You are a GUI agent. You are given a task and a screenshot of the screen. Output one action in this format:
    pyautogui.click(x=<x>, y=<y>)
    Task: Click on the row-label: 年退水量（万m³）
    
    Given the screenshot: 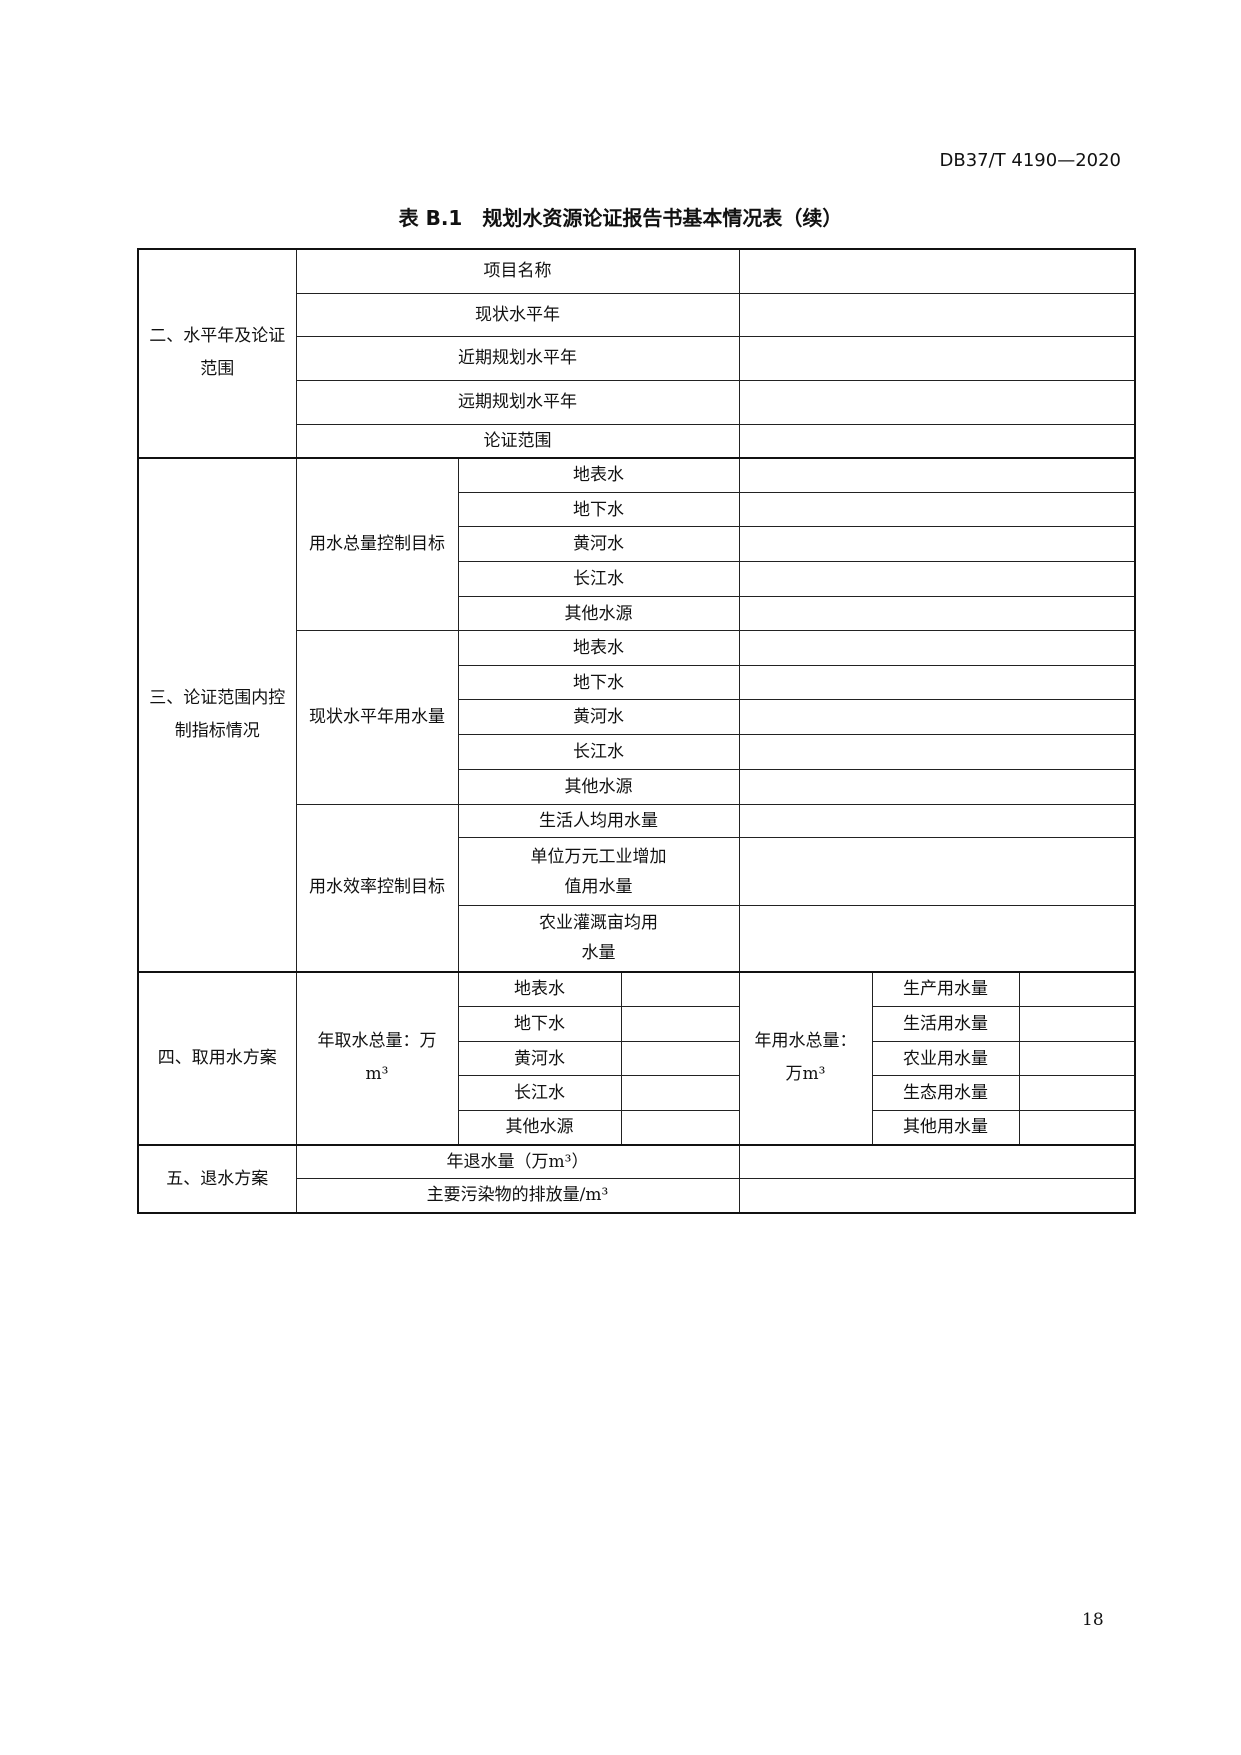 What is the action you would take?
    pyautogui.click(x=517, y=1161)
    